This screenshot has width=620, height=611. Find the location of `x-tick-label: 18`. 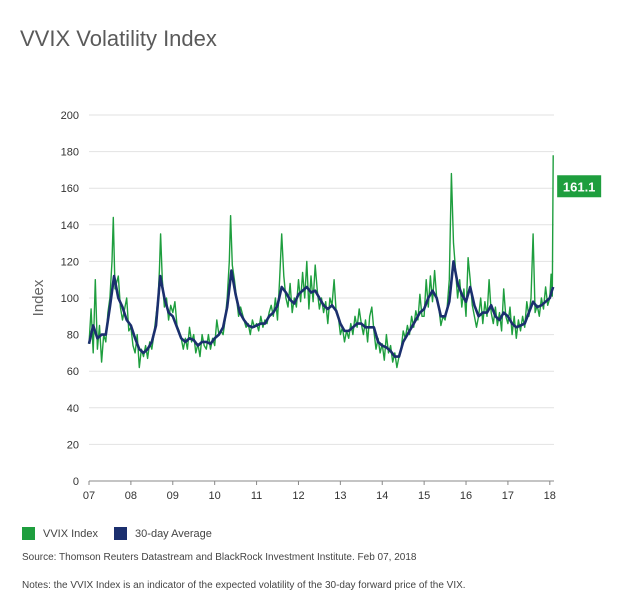

x-tick-label: 18 is located at coordinates (550, 496).